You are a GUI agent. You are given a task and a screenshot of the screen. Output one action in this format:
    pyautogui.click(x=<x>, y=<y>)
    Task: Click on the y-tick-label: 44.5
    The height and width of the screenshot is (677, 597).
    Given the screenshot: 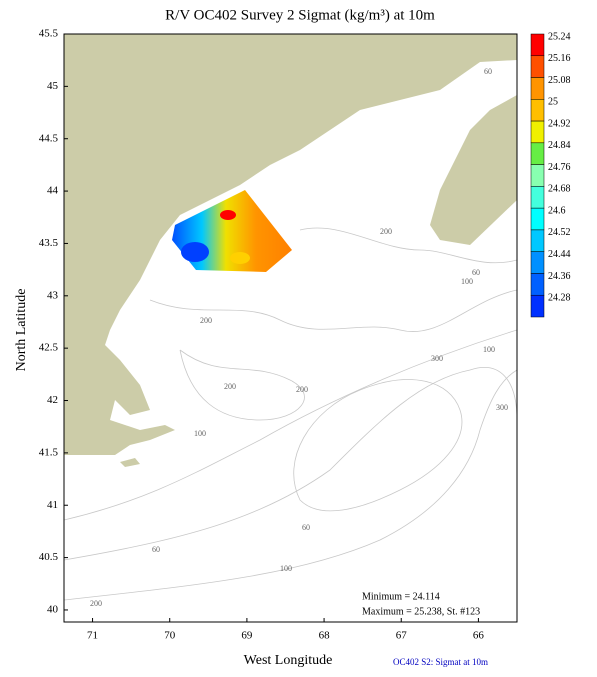 What is the action you would take?
    pyautogui.click(x=49, y=138)
    